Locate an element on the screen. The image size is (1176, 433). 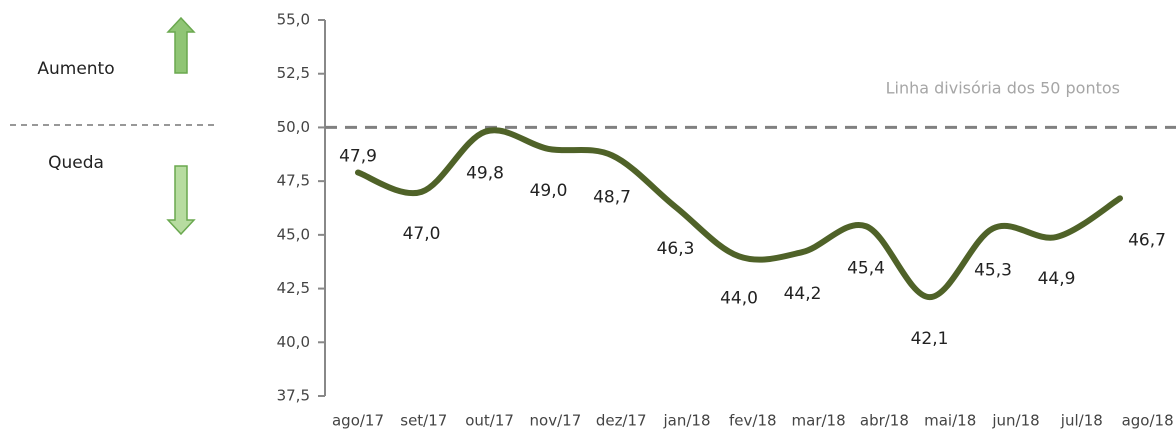
y-tick-label: 37,5 is located at coordinates (293, 396).